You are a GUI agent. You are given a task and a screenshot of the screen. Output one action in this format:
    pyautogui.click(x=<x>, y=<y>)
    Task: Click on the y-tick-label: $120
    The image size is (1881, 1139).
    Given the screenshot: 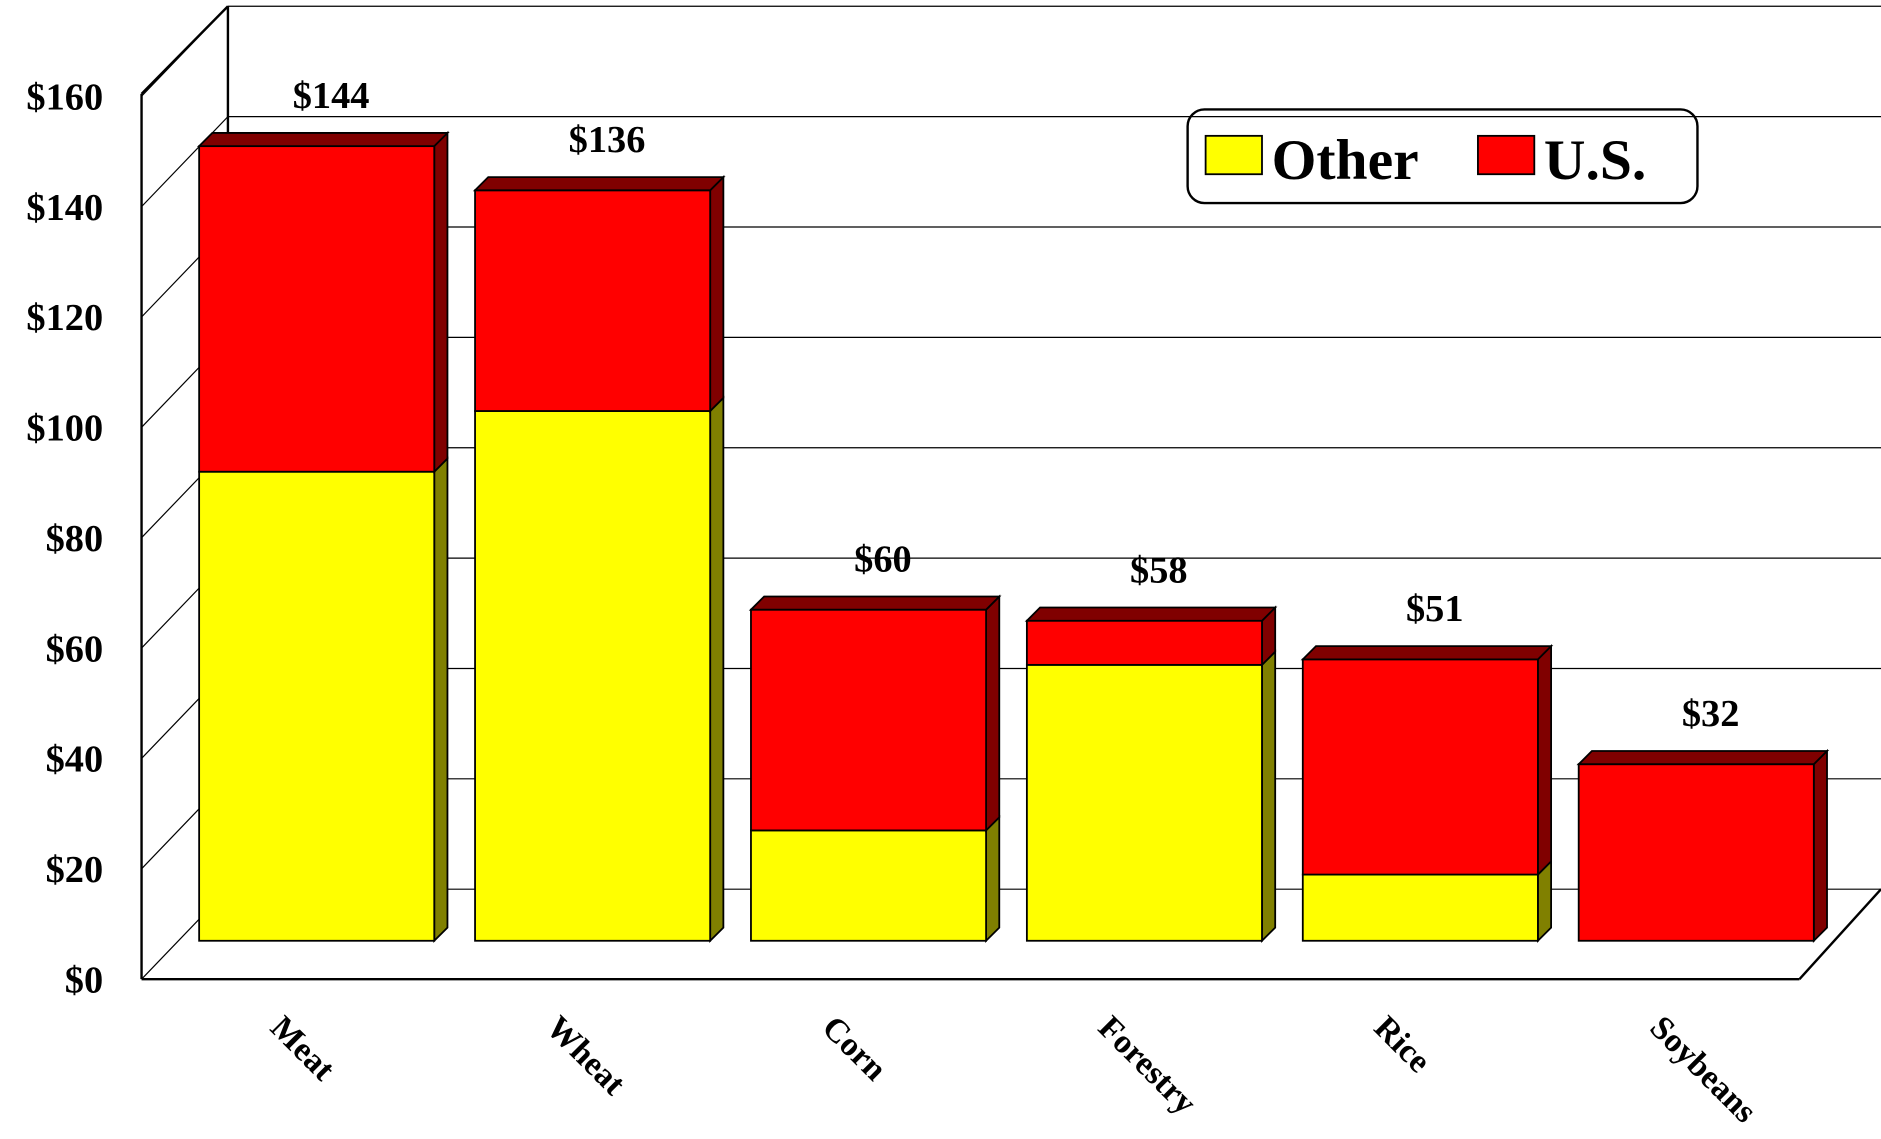 What is the action you would take?
    pyautogui.click(x=64, y=318)
    